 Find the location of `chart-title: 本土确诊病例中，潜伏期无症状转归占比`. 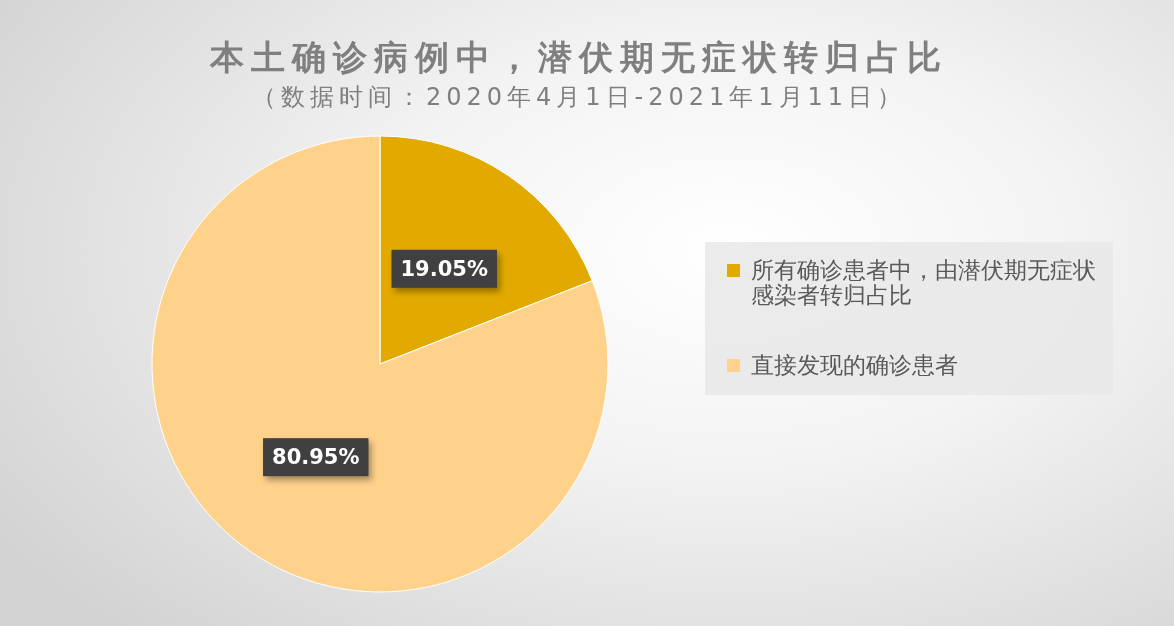

chart-title: 本土确诊病例中，潜伏期无症状转归占比 is located at coordinates (578, 57).